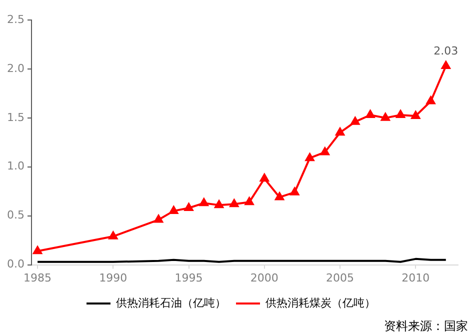 This screenshot has height=335, width=472. What do you see at coordinates (15, 215) in the screenshot?
I see `y-tick-label: 0.5` at bounding box center [15, 215].